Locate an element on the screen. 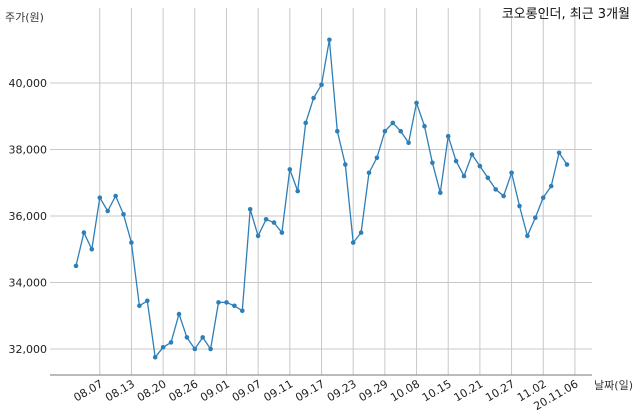  x-tick-label: 09.29 is located at coordinates (374, 390).